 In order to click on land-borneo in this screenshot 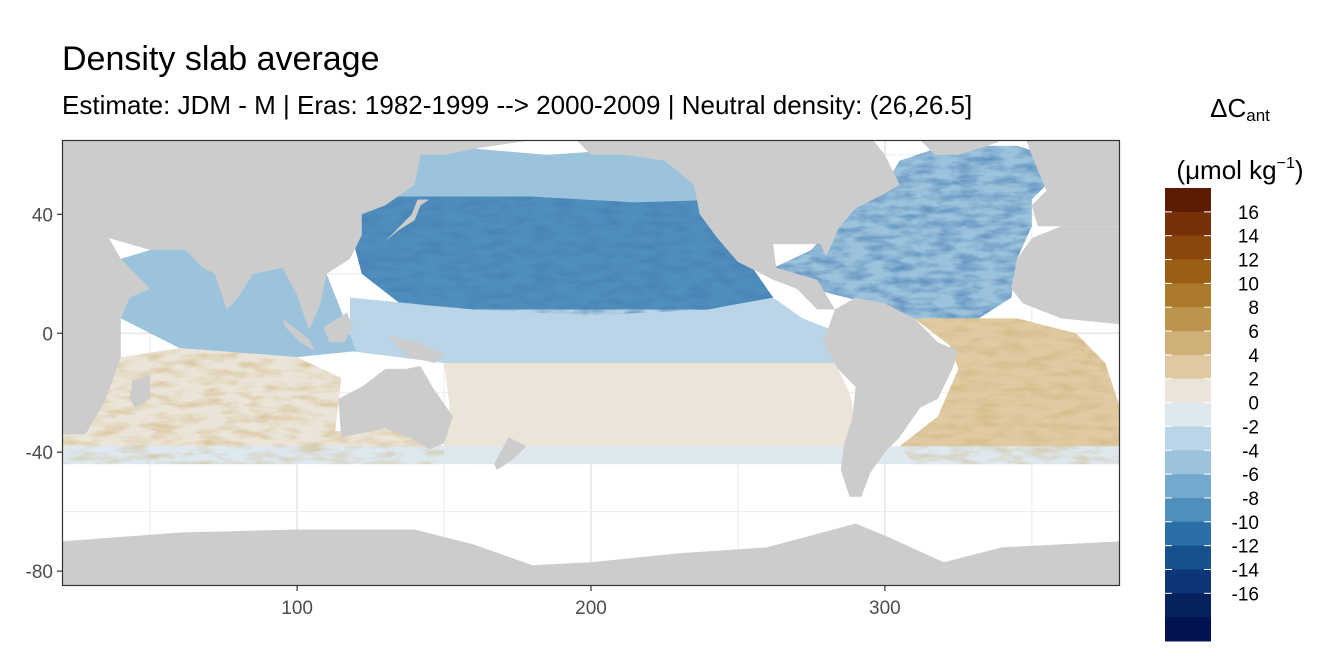, I will do `click(338, 327)`.